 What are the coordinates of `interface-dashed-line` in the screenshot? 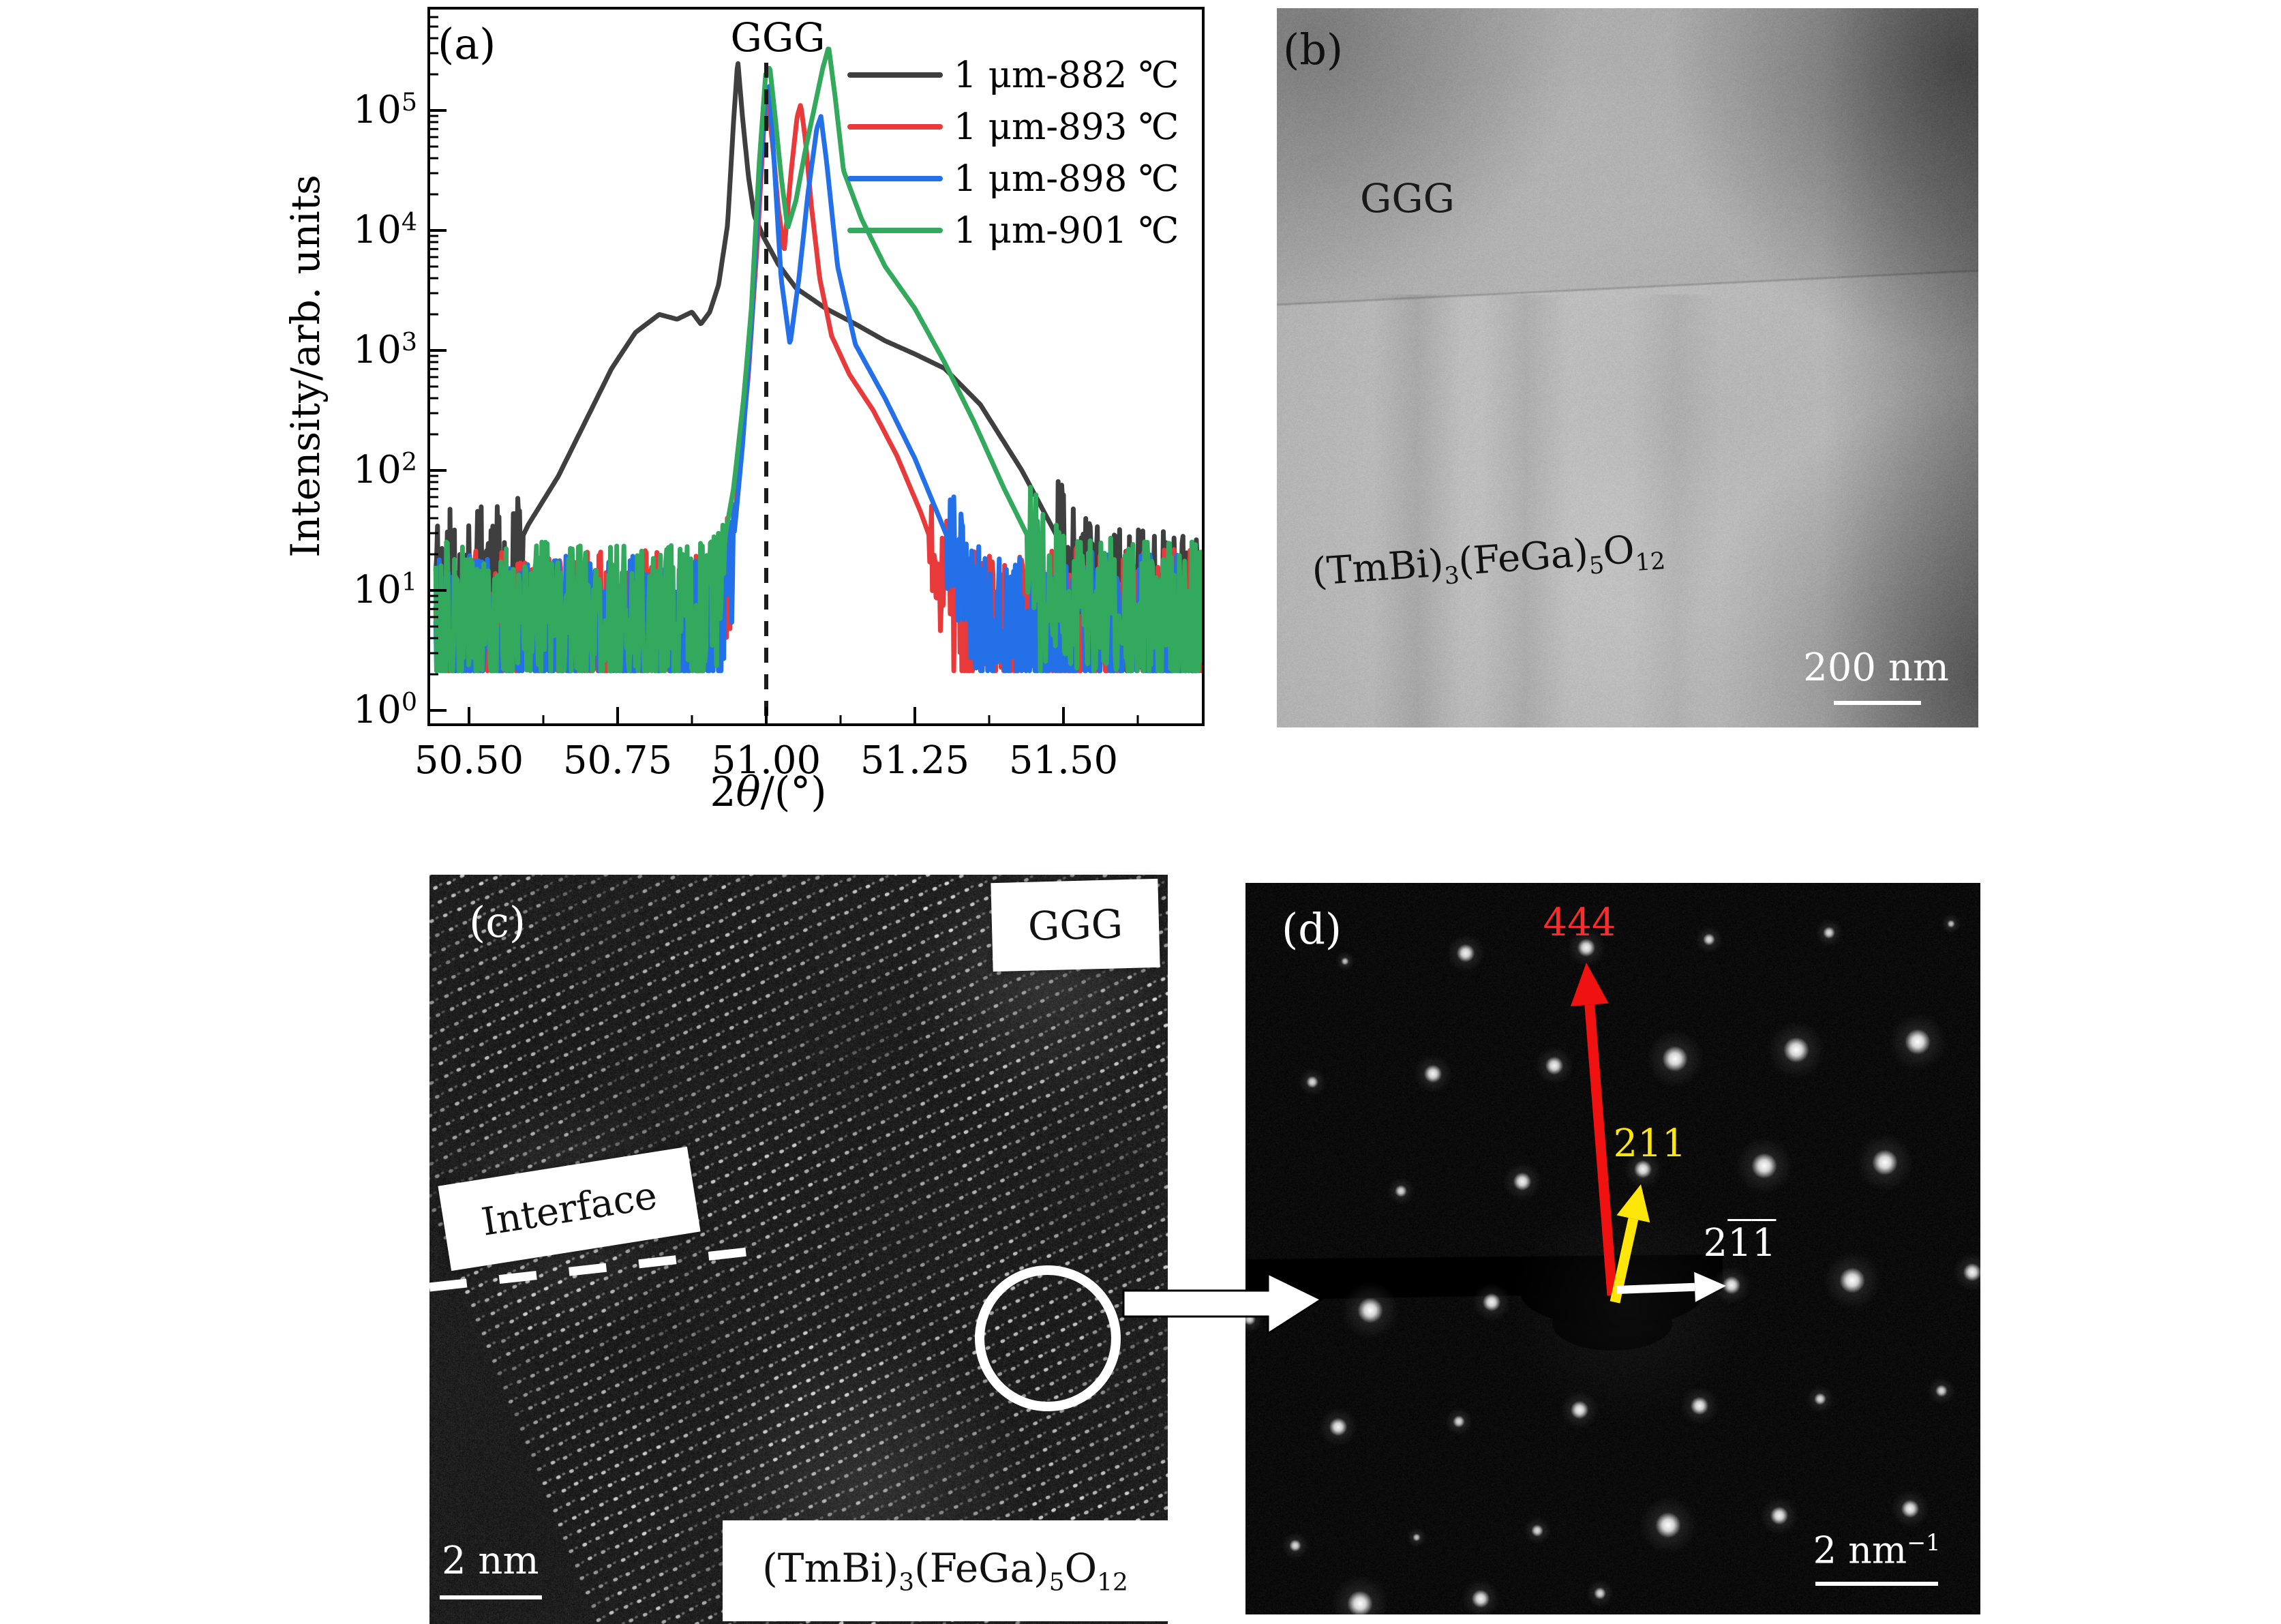 It's located at (589, 1269).